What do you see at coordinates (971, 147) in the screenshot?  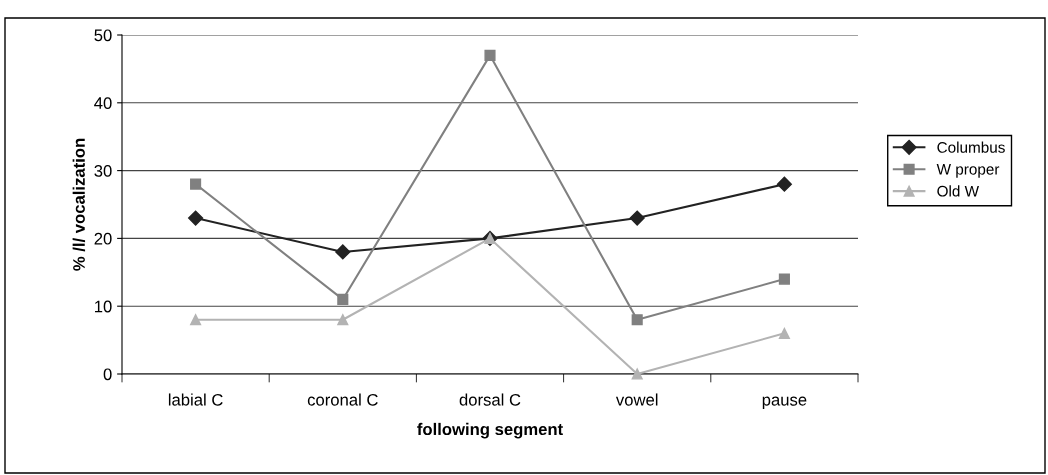 I see `legend-label: Columbus` at bounding box center [971, 147].